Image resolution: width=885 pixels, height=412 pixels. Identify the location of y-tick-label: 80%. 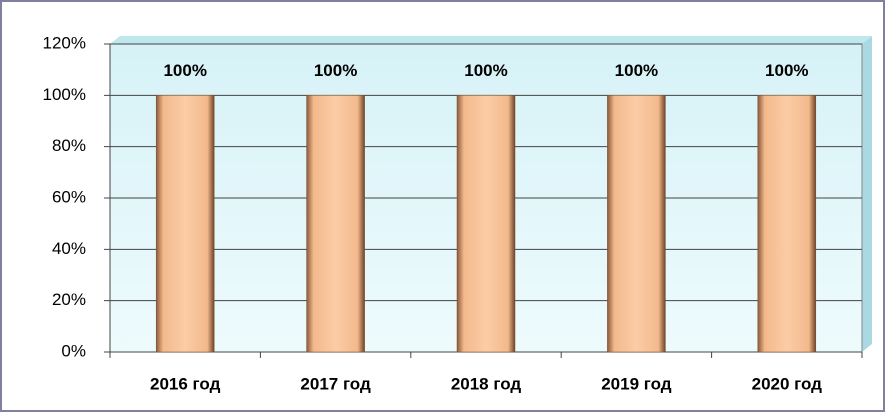
(69, 145).